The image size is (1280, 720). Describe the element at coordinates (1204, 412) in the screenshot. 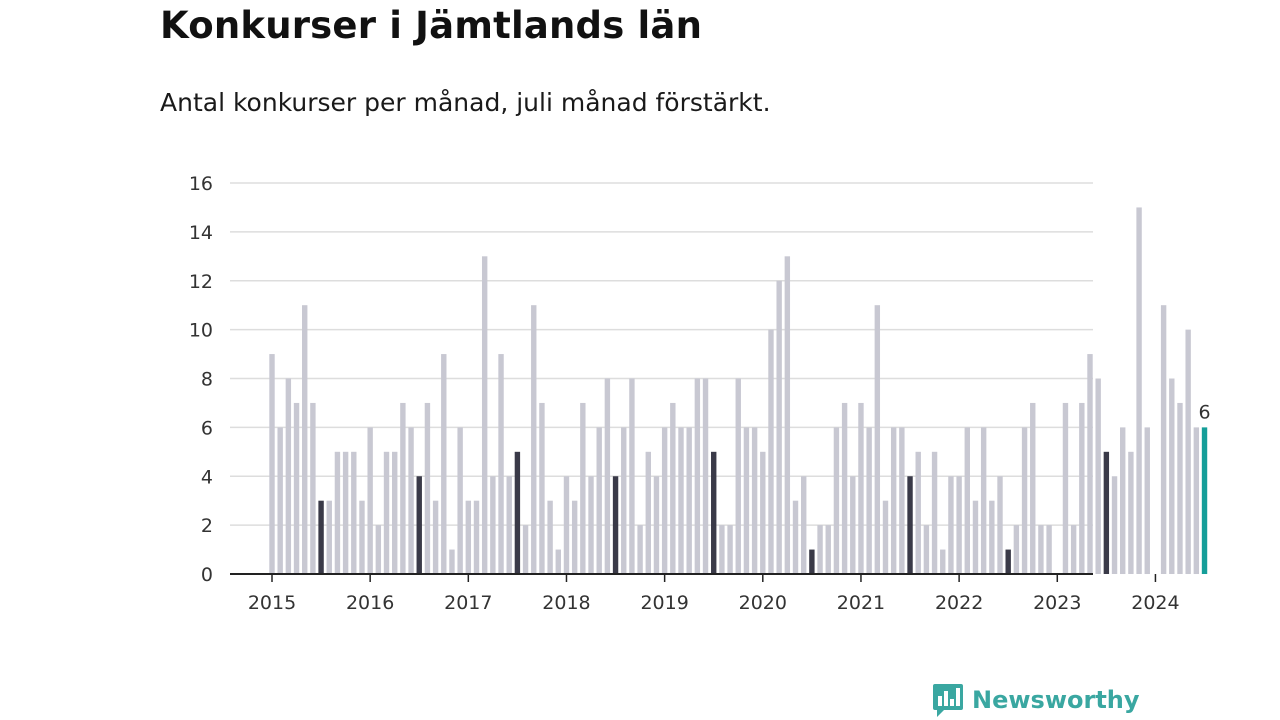

I see `last-value-label: 6` at that location.